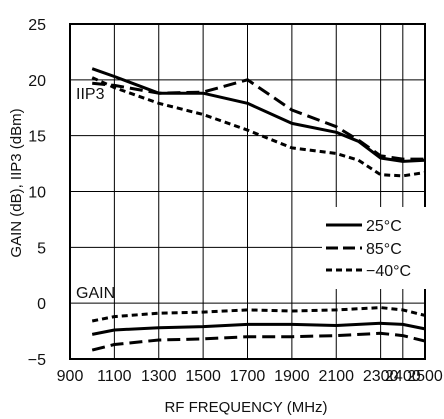 The width and height of the screenshot is (444, 419). Describe the element at coordinates (37, 81) in the screenshot. I see `y-tick-label: 20` at that location.